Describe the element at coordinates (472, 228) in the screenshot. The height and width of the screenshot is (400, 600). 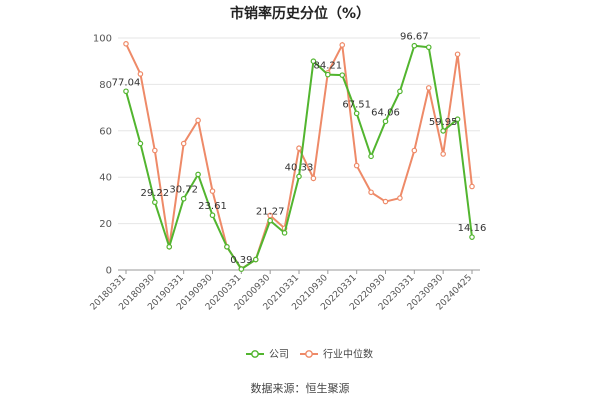
I see `data-label: 14.16` at that location.